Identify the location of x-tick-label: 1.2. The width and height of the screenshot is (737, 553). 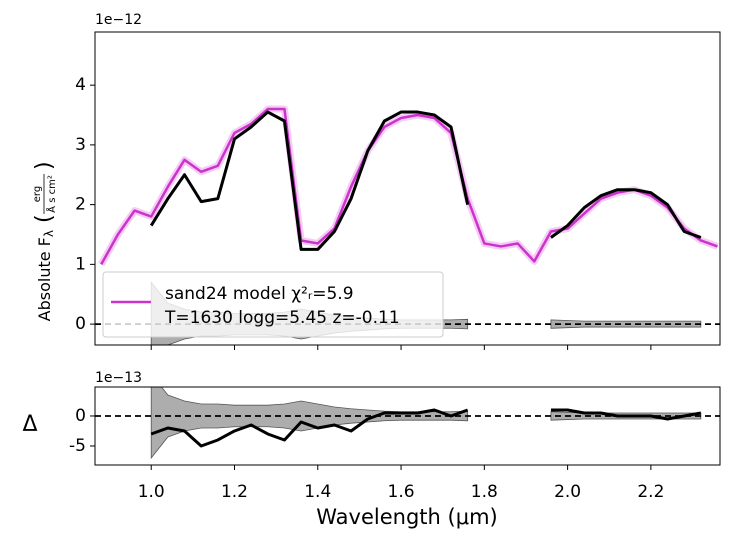
(234, 492).